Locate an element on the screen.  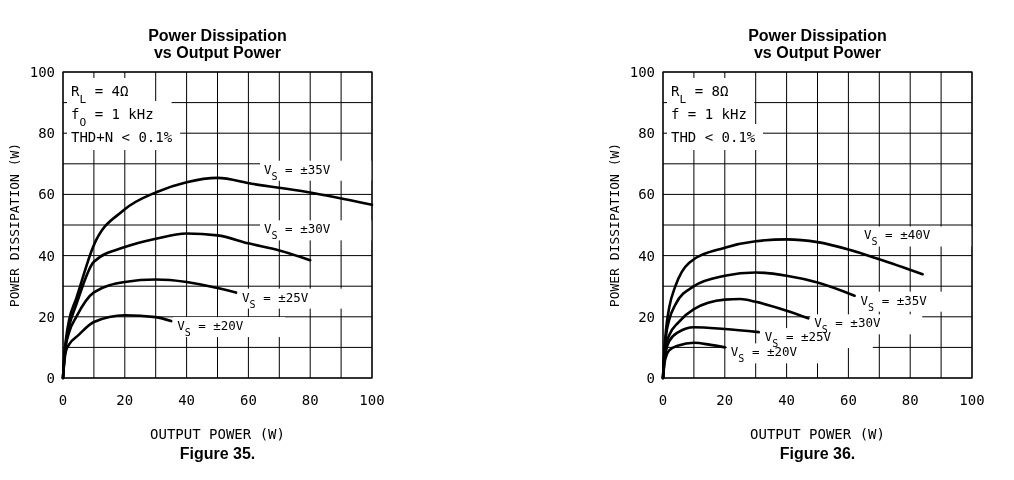
series-label: V$_{S}$ = ±25V is located at coordinates (275, 299).